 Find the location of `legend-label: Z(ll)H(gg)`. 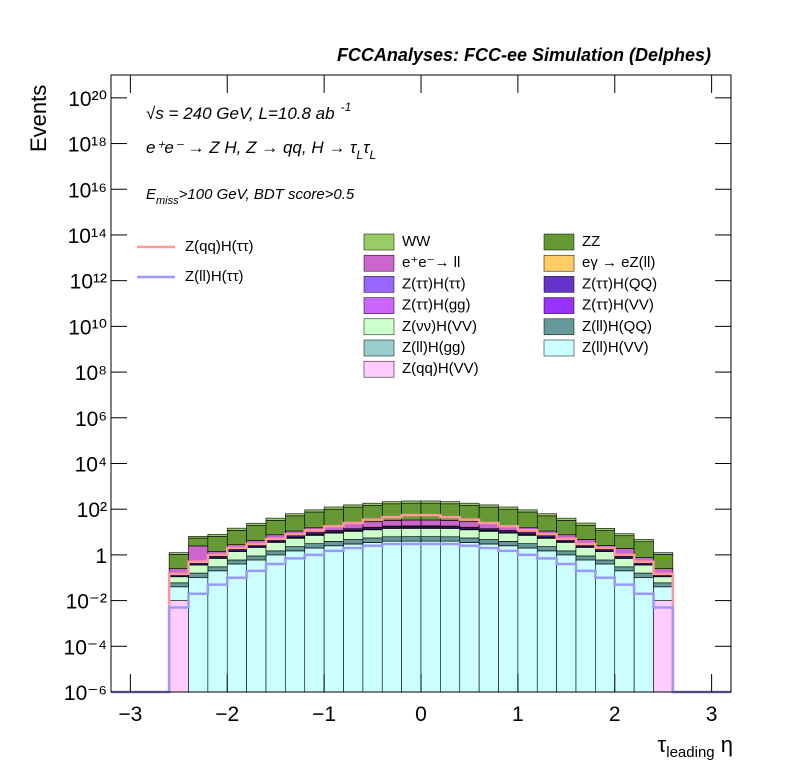

legend-label: Z(ll)H(gg) is located at coordinates (433, 347).